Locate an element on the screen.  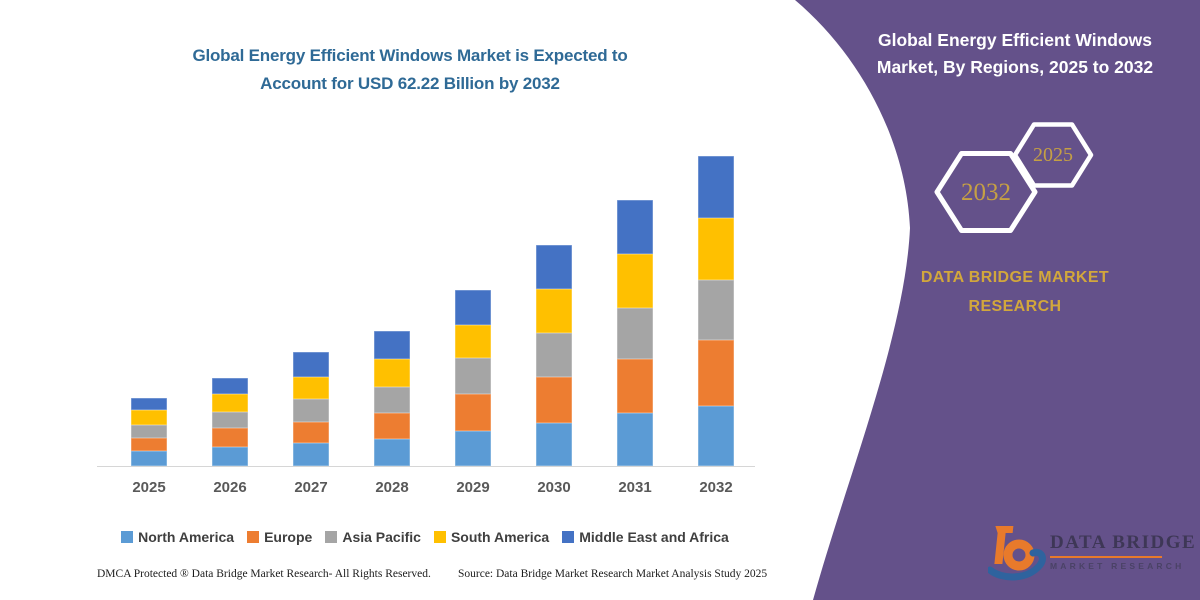
stacked-bar-2028 is located at coordinates (392, 398).